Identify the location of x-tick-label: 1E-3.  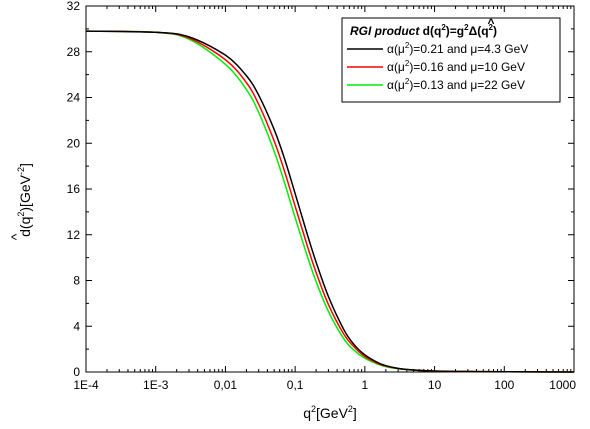
(156, 385).